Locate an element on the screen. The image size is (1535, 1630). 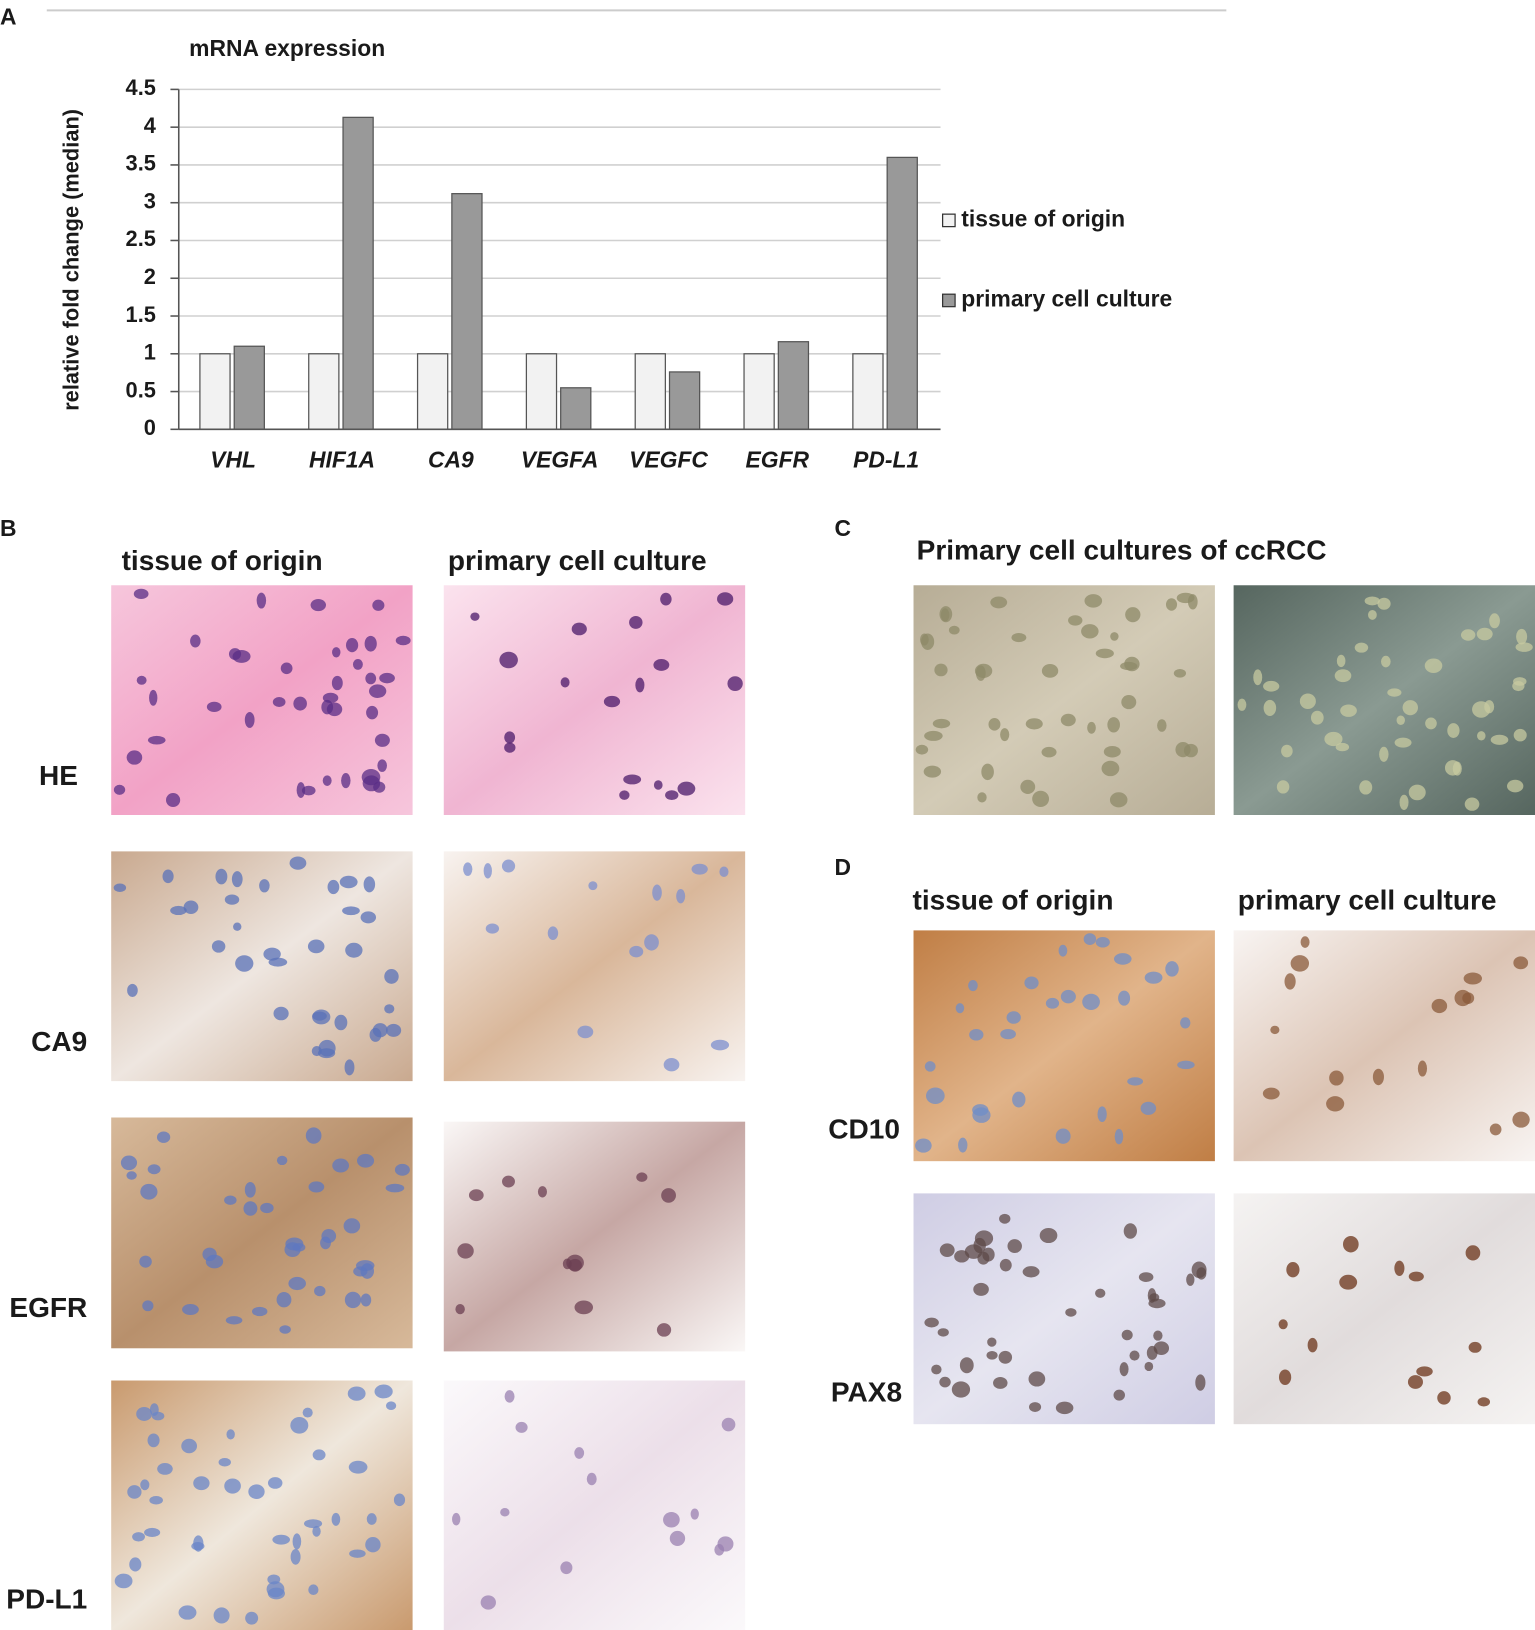
row-label: EGFR is located at coordinates (48, 1307).